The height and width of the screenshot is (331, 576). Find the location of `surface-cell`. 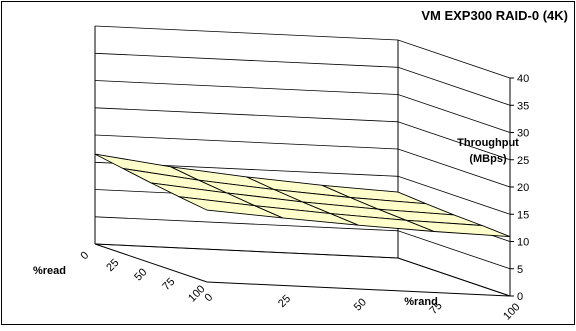

surface-cell is located at coordinates (458, 228).